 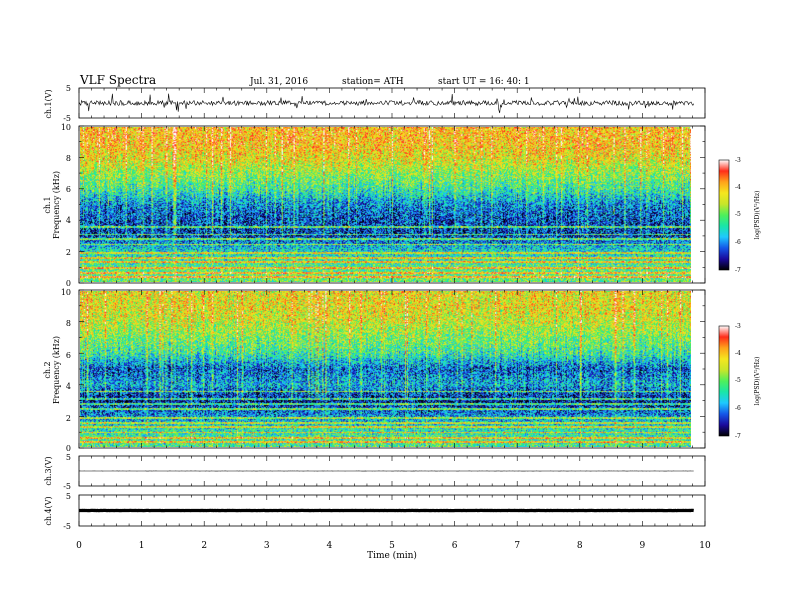 I want to click on ch2-spec-ylabel-channel: ch.2, so click(x=47, y=369).